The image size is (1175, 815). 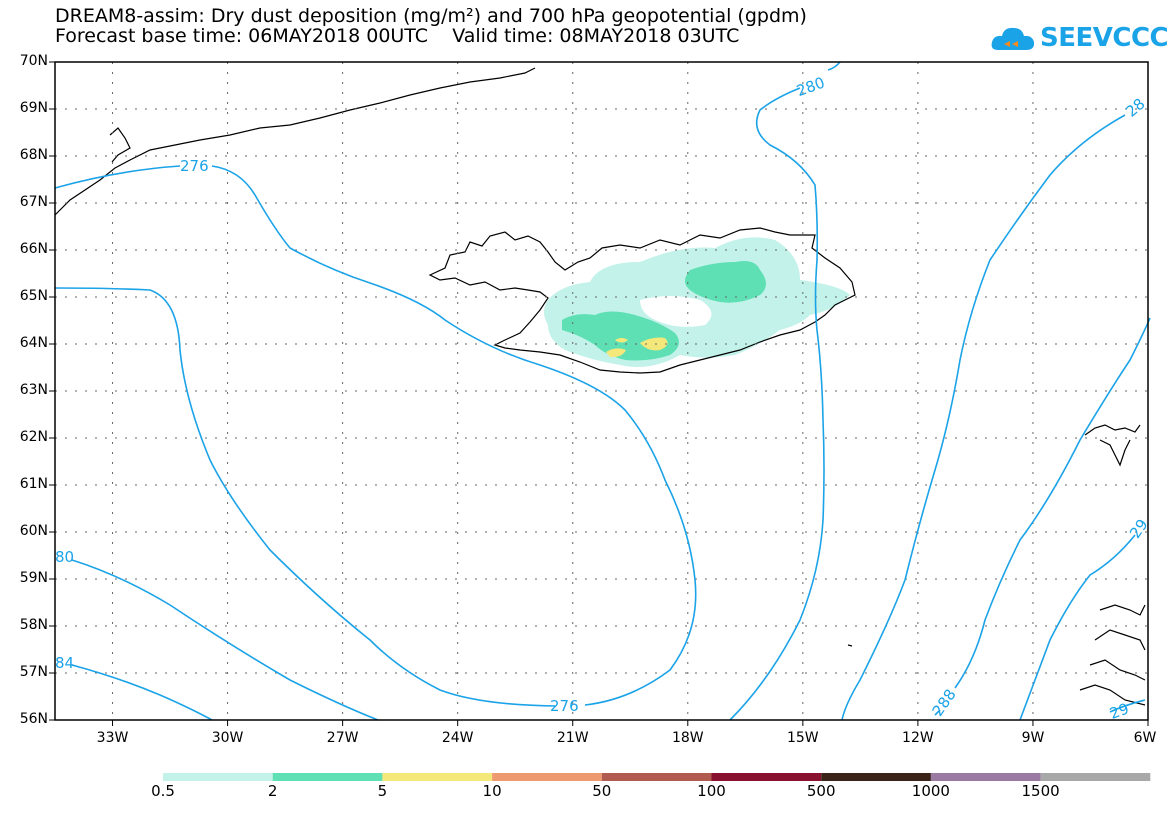 What do you see at coordinates (33, 343) in the screenshot?
I see `lat-label: 64N` at bounding box center [33, 343].